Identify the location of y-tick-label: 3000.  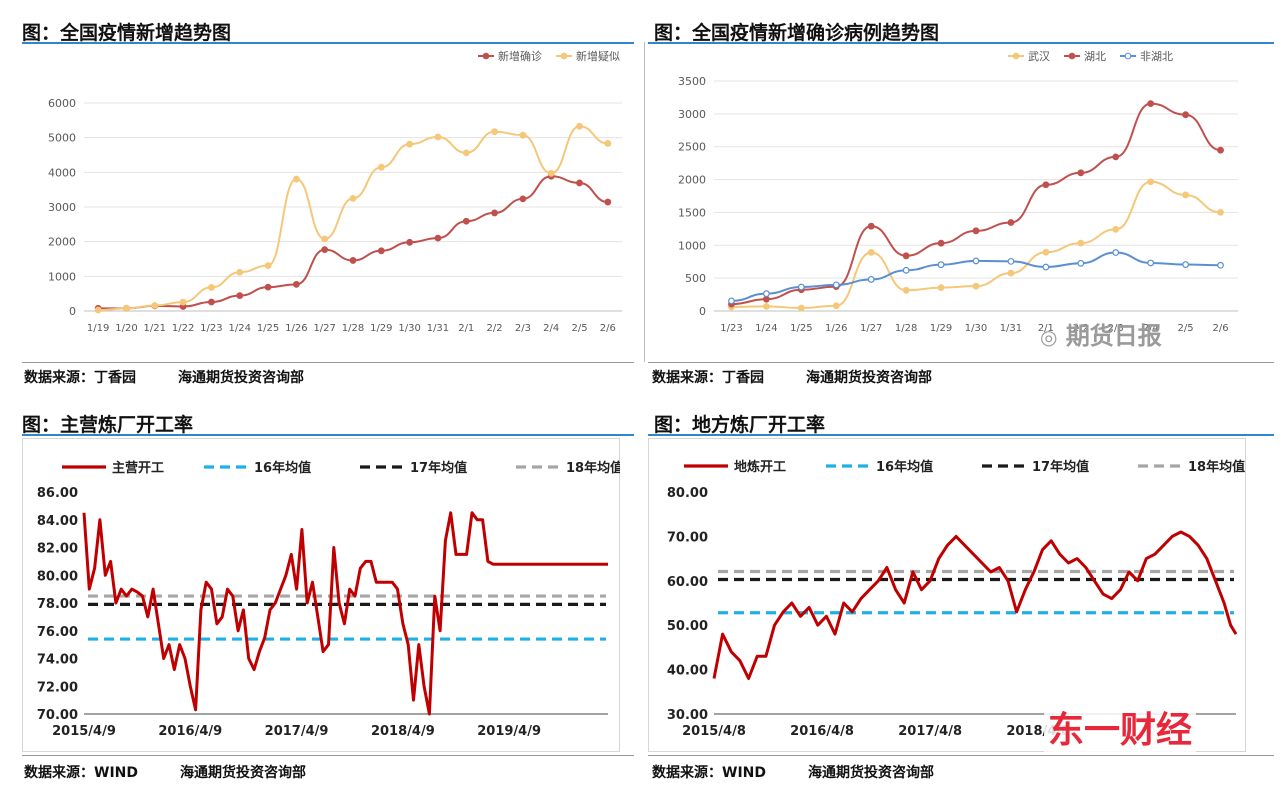
(62, 207).